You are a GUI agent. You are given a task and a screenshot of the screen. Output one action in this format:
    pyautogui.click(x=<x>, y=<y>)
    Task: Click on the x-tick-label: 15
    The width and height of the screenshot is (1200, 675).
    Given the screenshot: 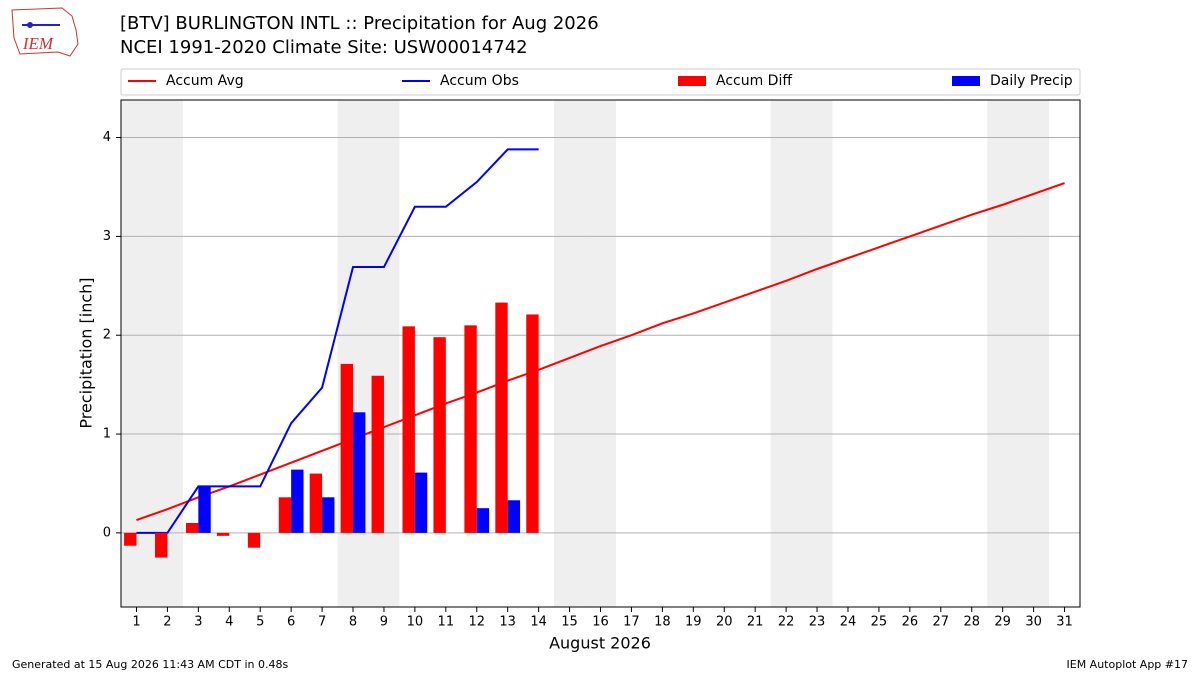 What is the action you would take?
    pyautogui.click(x=569, y=622)
    